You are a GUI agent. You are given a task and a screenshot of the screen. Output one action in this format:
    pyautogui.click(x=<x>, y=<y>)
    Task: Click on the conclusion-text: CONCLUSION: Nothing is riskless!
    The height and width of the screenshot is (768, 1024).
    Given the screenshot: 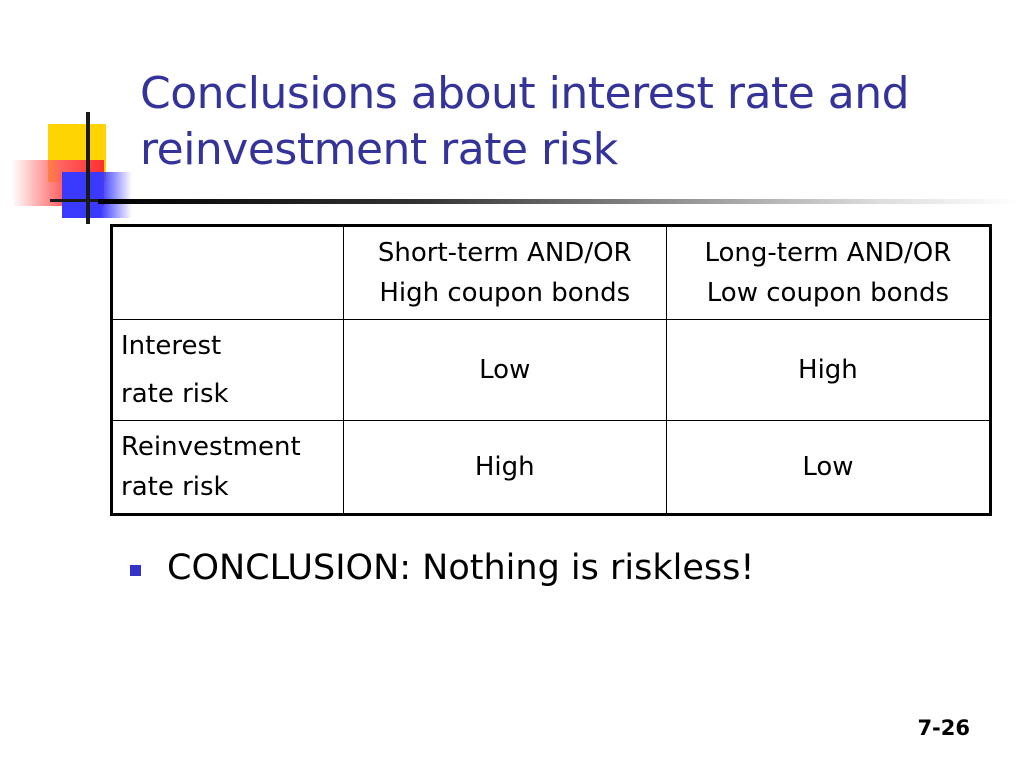 What is the action you would take?
    pyautogui.click(x=461, y=568)
    